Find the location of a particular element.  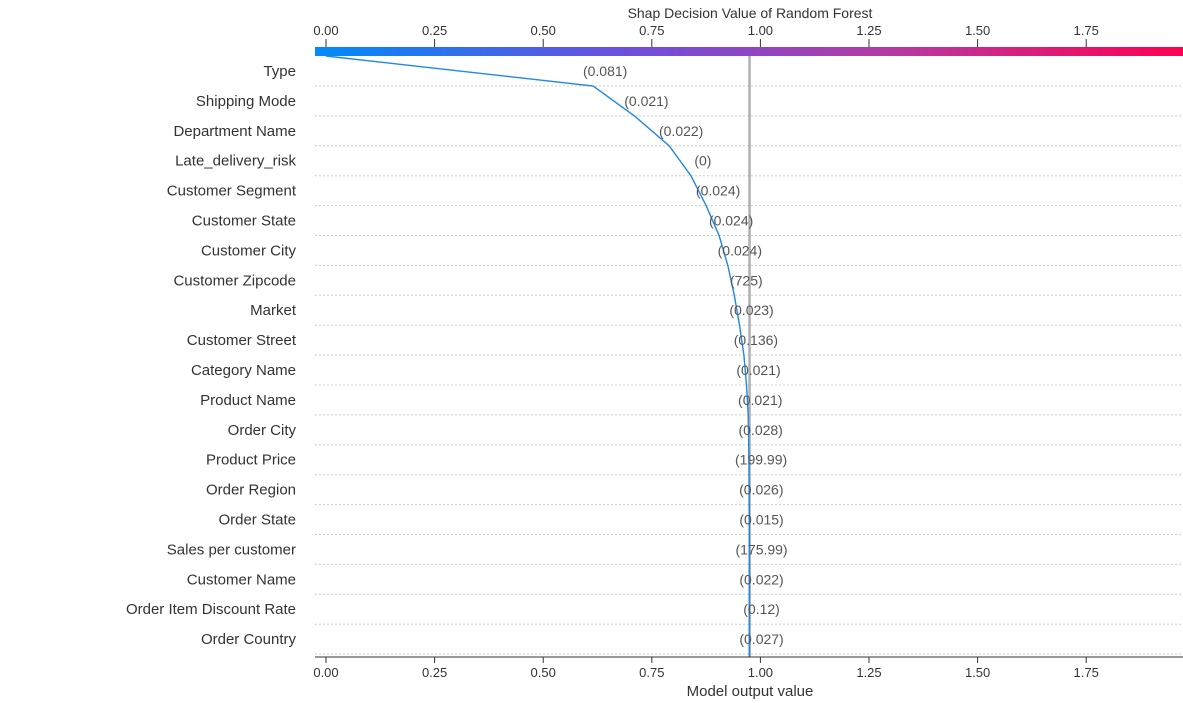

feature-label: Department Name is located at coordinates (234, 131).